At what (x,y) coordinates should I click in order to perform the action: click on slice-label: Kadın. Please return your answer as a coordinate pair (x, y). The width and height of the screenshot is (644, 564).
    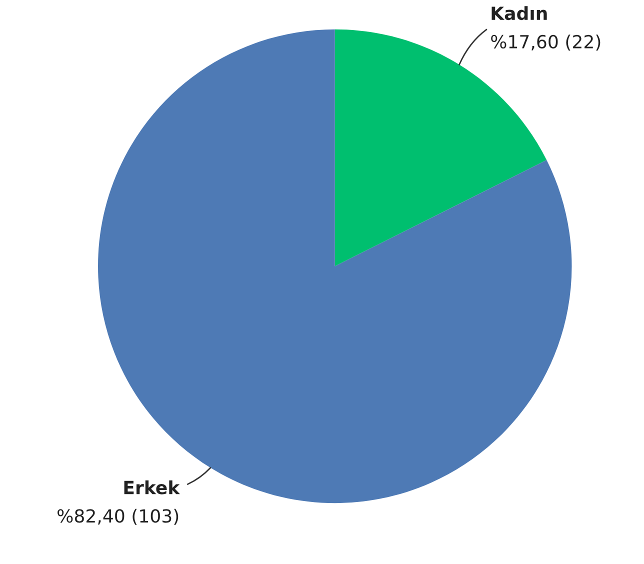
    Looking at the image, I should click on (519, 13).